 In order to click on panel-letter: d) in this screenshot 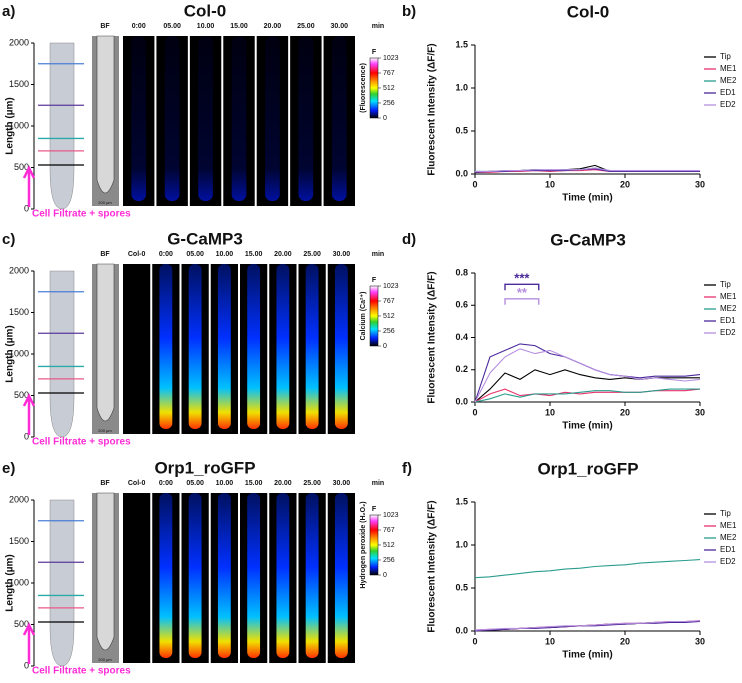, I will do `click(409, 239)`.